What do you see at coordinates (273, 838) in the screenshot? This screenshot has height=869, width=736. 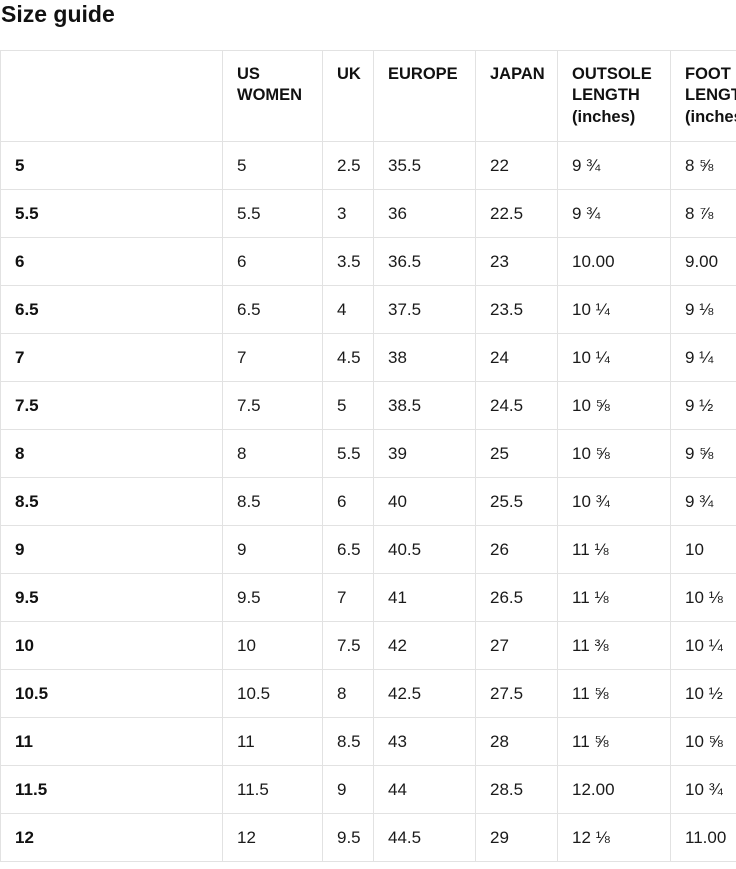 I see `cell-us-women: 12` at bounding box center [273, 838].